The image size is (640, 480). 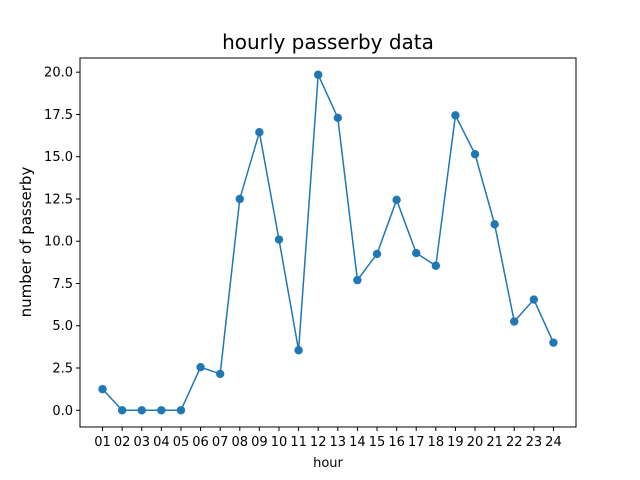 I want to click on x-tick-label: 13, so click(x=338, y=442).